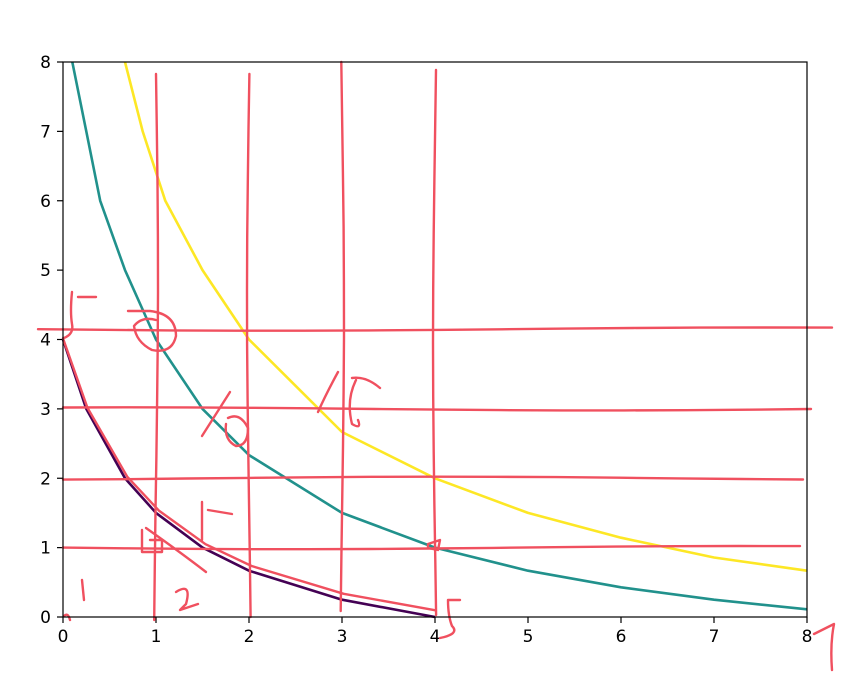 This screenshot has height=690, width=868. What do you see at coordinates (45, 410) in the screenshot?
I see `y-tick-label: 3` at bounding box center [45, 410].